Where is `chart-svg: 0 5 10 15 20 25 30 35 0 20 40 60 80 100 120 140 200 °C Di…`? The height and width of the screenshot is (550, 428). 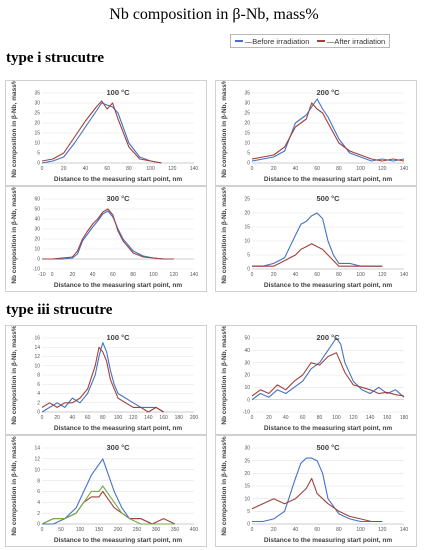 chart-svg: 0 5 10 15 20 25 30 35 0 20 40 60 80 100 120 140 200 °C Di… is located at coordinates (314, 132).